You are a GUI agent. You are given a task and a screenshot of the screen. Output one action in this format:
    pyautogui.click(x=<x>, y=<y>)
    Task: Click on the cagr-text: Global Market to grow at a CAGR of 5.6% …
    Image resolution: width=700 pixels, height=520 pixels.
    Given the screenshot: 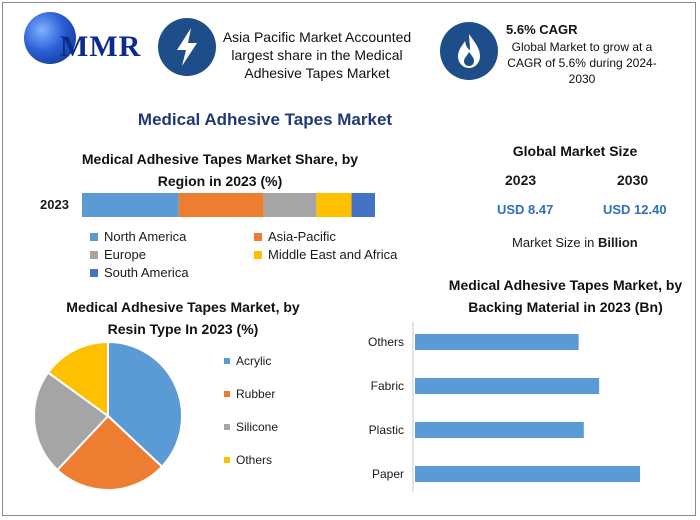 What is the action you would take?
    pyautogui.click(x=582, y=63)
    